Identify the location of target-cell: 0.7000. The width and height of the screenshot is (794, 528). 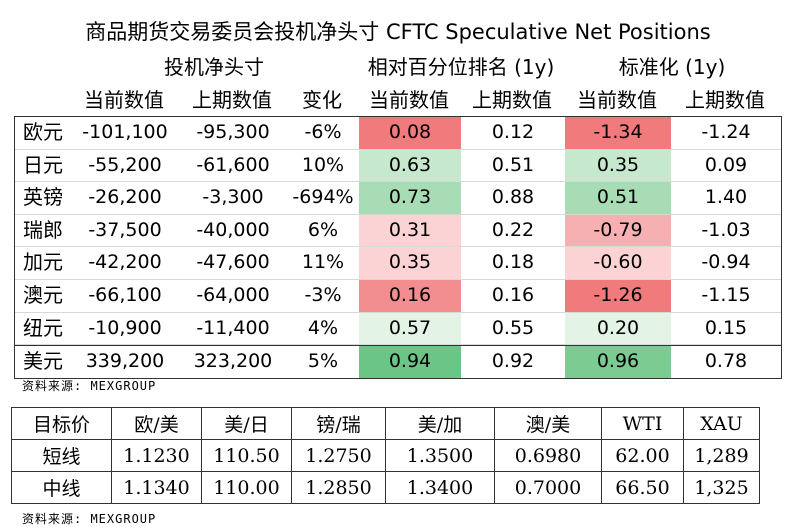
(548, 487).